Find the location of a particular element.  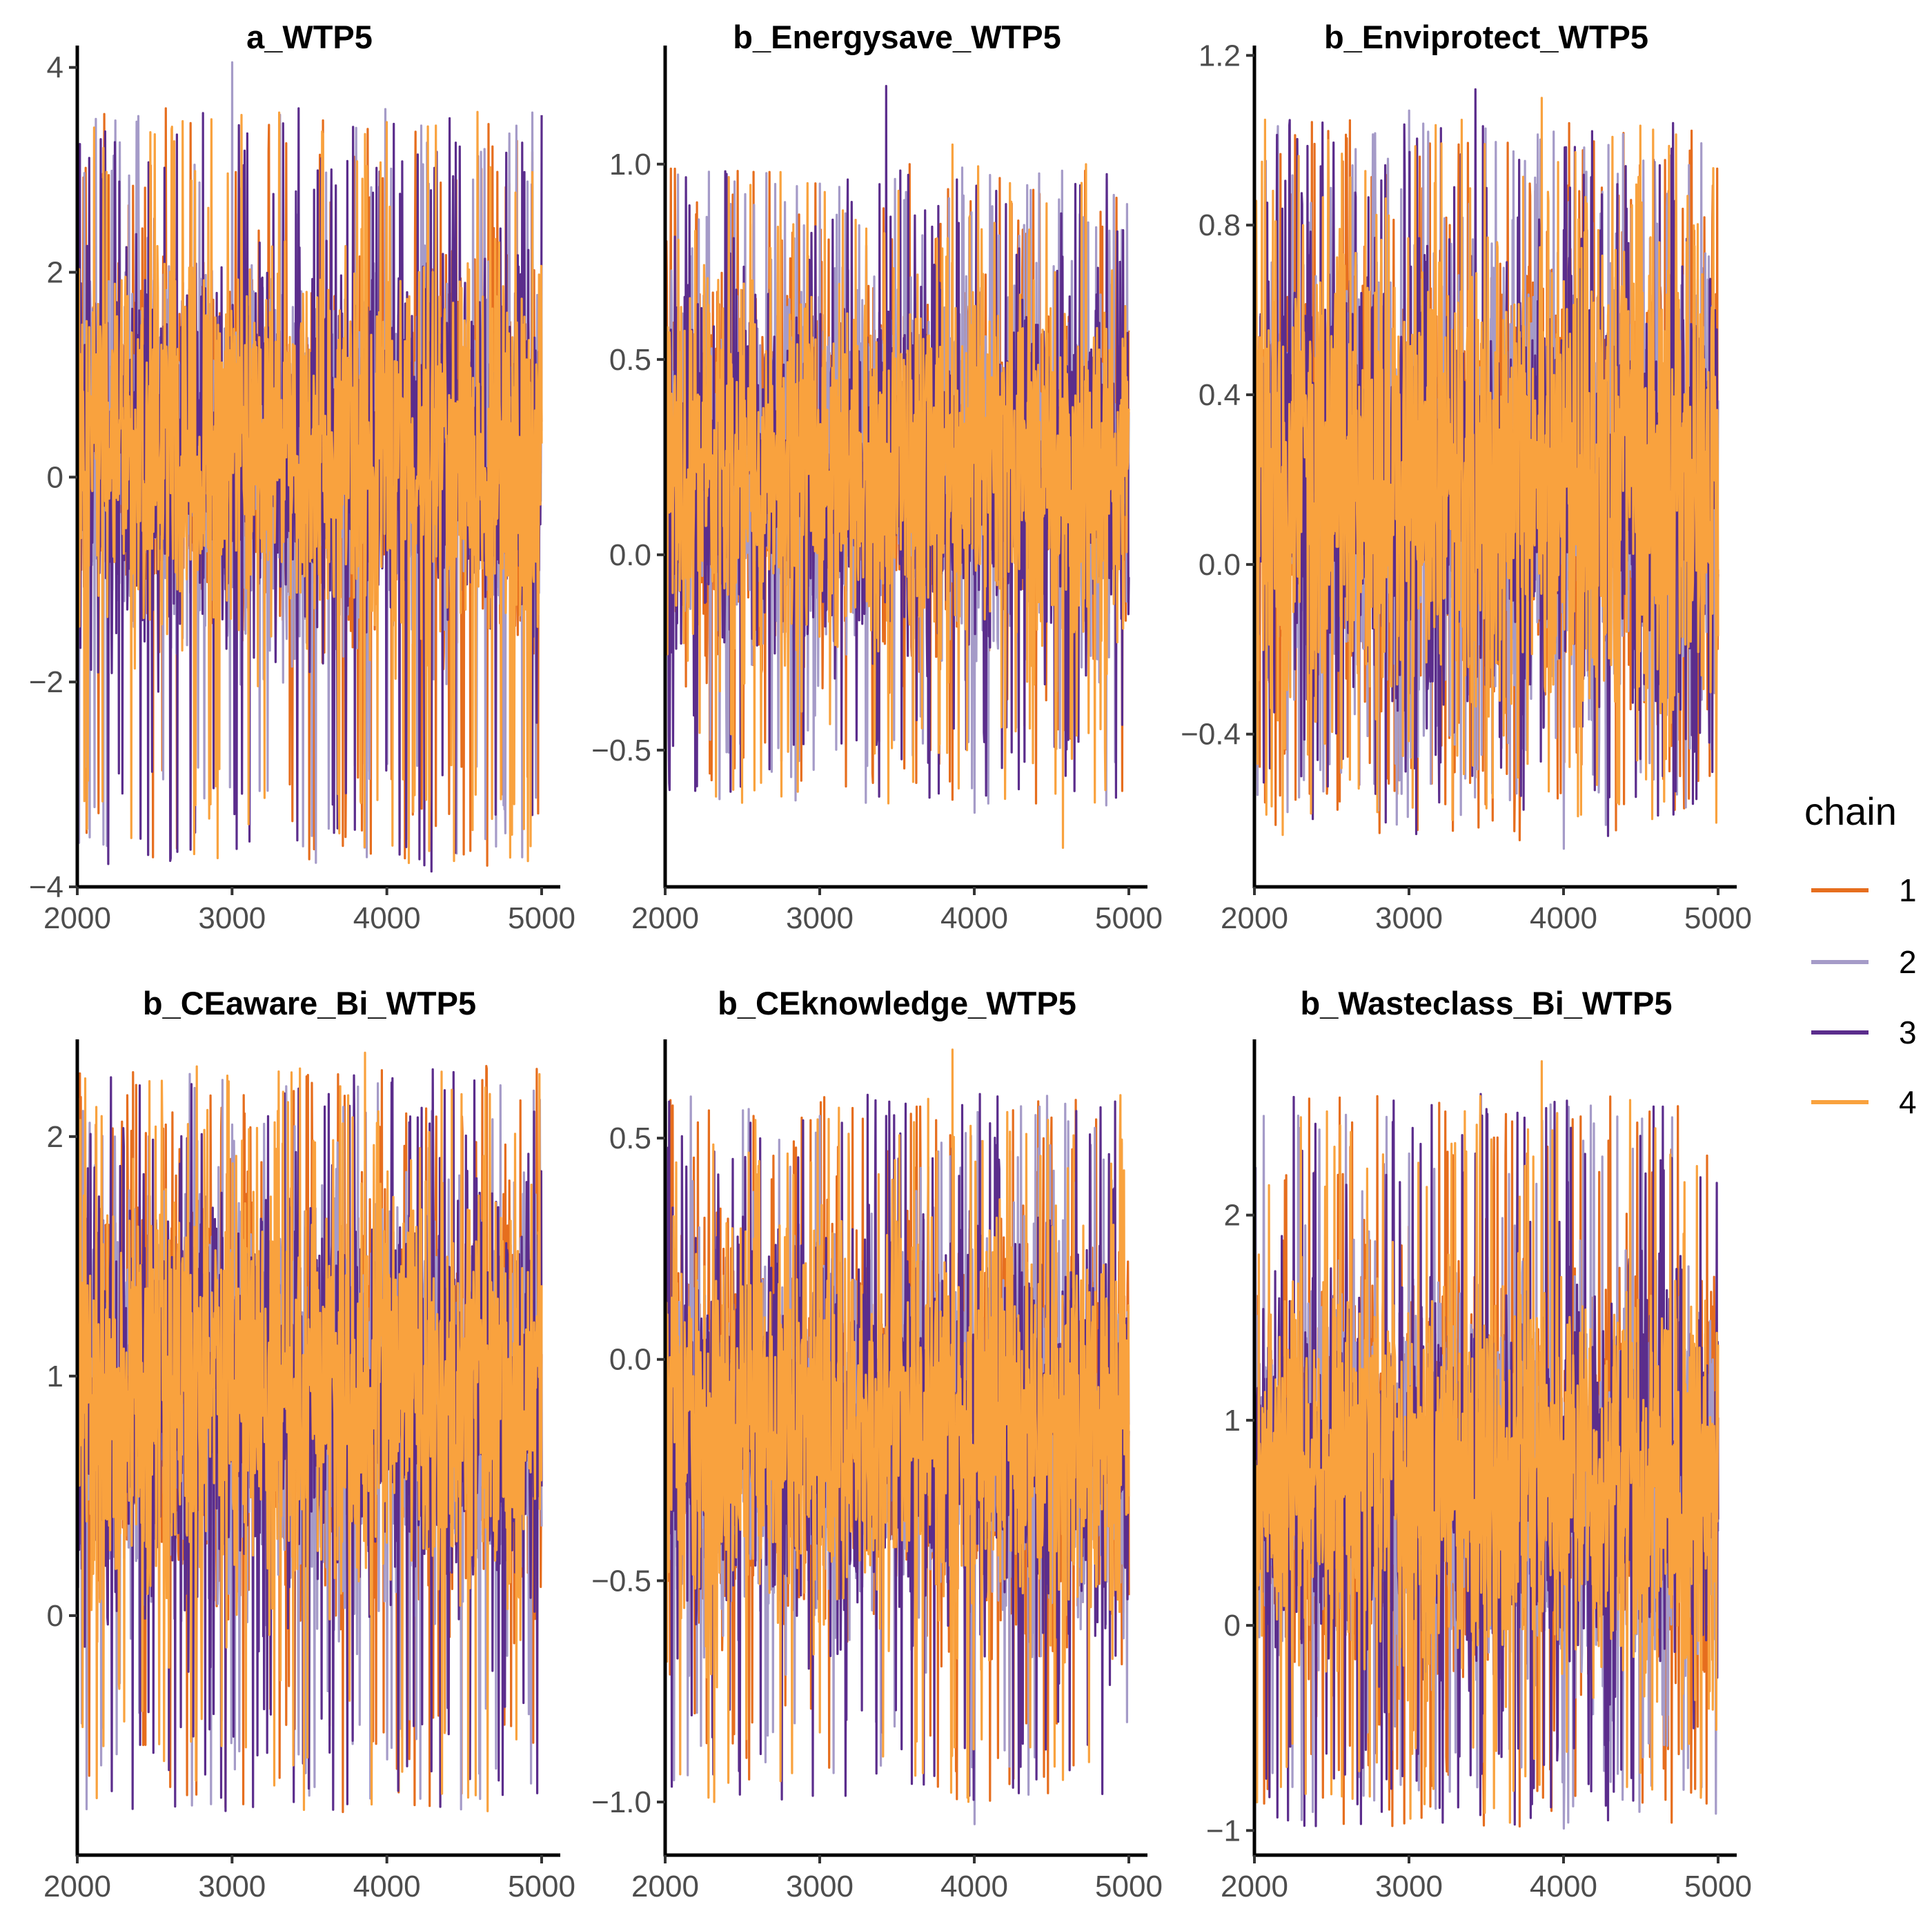

legend-label-4: 4 is located at coordinates (1908, 1102).